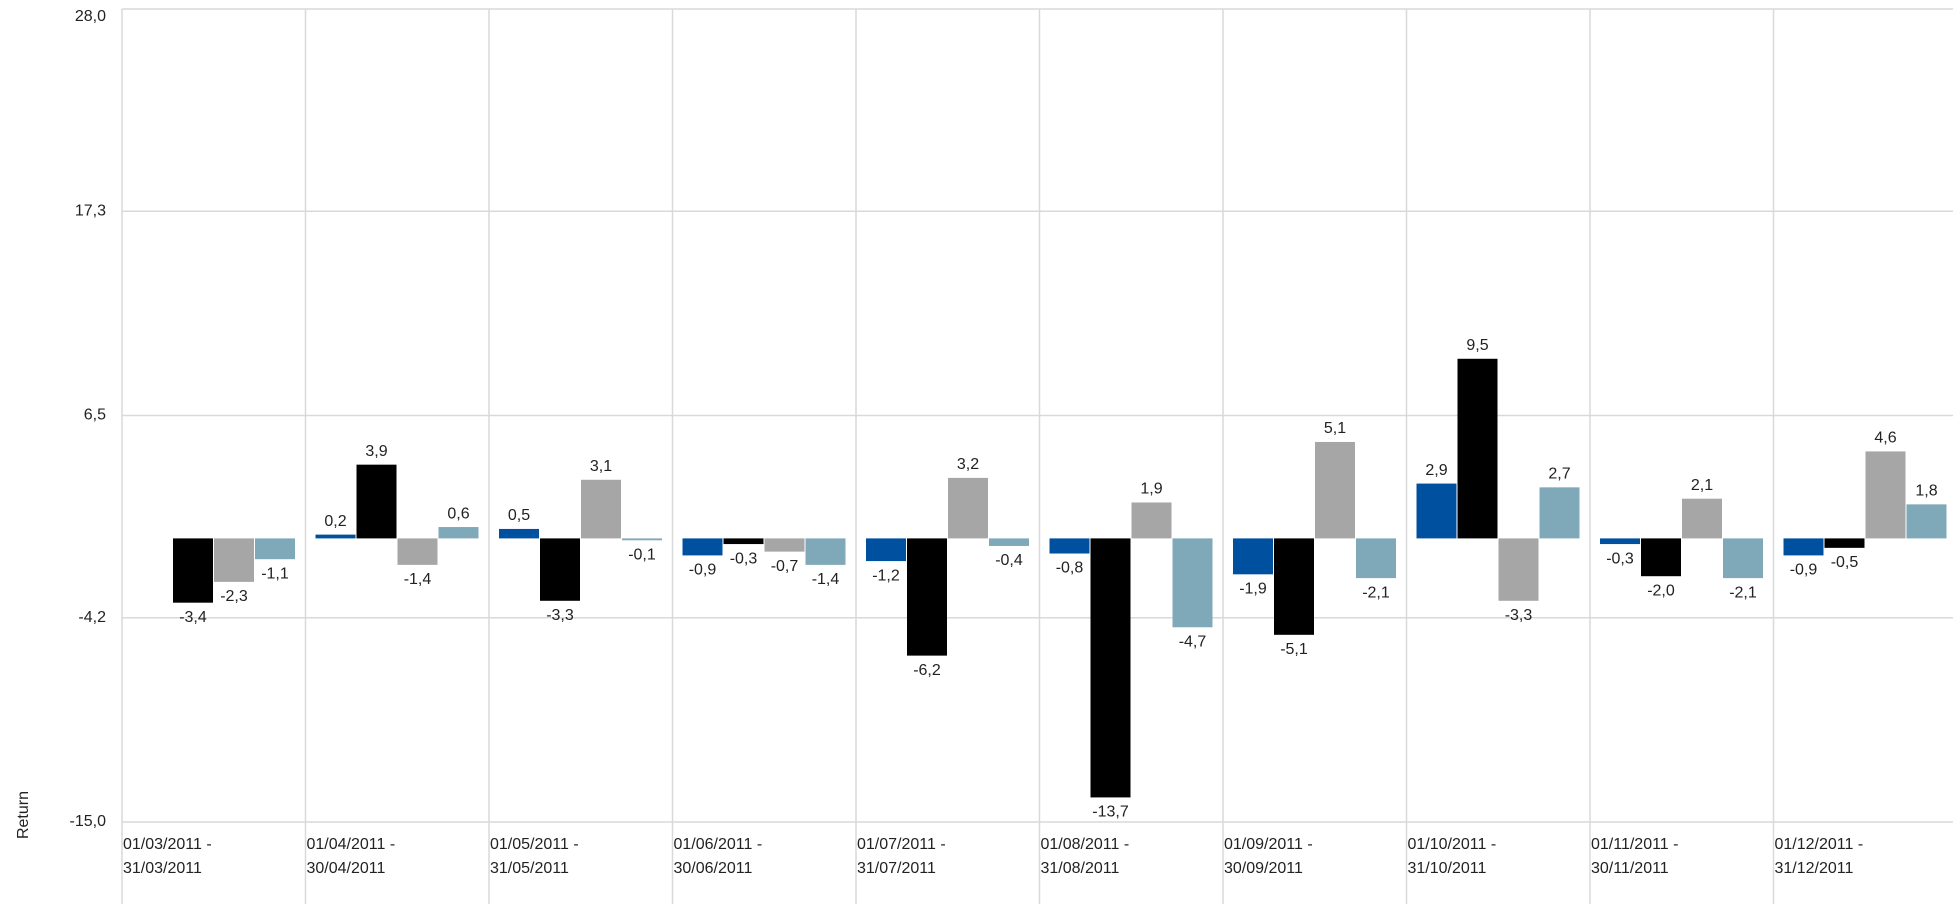  Describe the element at coordinates (1559, 474) in the screenshot. I see `value-label: 2,7` at that location.